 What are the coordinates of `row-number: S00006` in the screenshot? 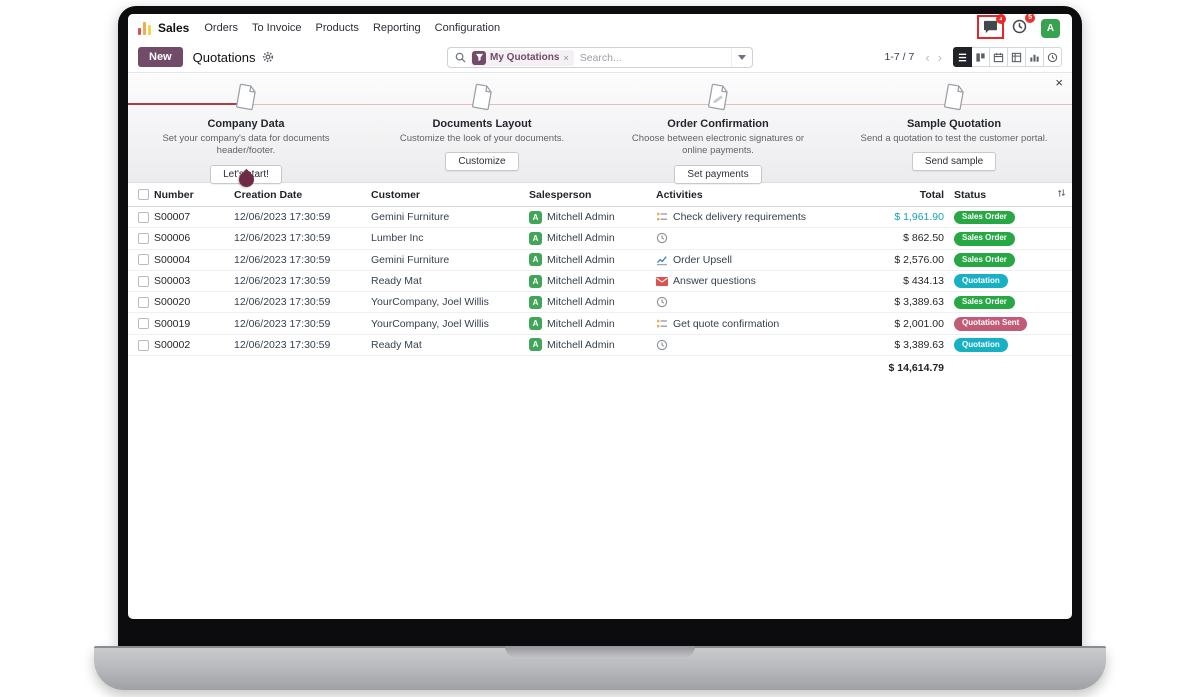 It's located at (194, 238).